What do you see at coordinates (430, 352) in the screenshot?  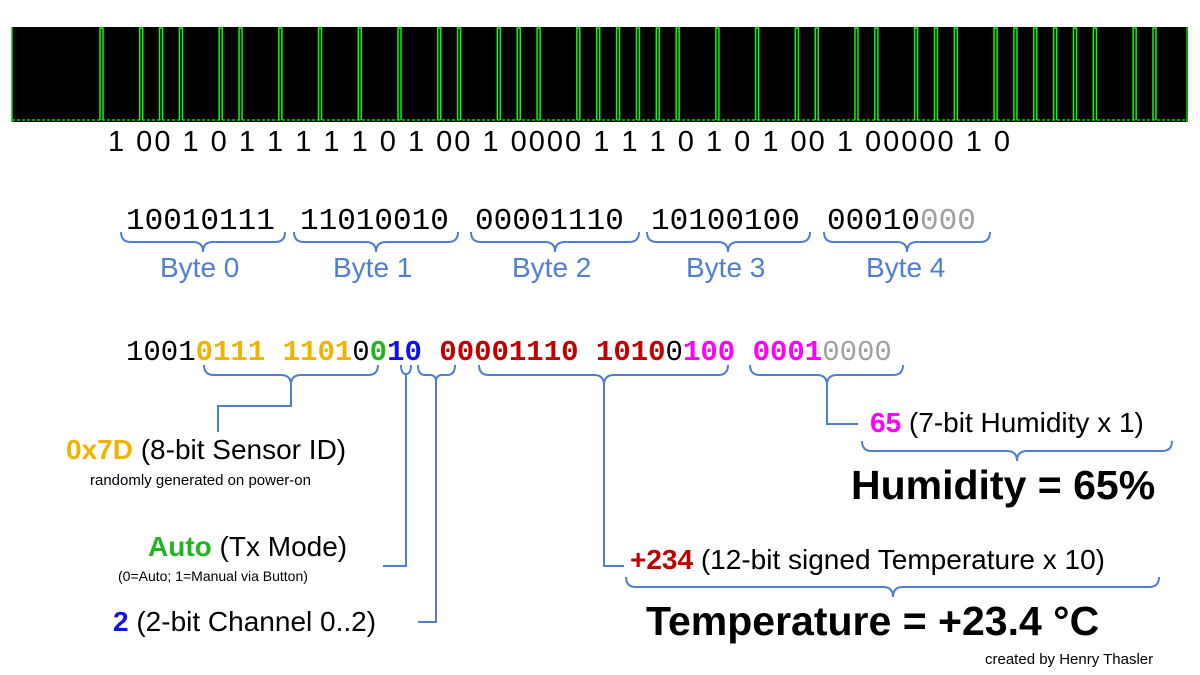 I see `decoded-segment` at bounding box center [430, 352].